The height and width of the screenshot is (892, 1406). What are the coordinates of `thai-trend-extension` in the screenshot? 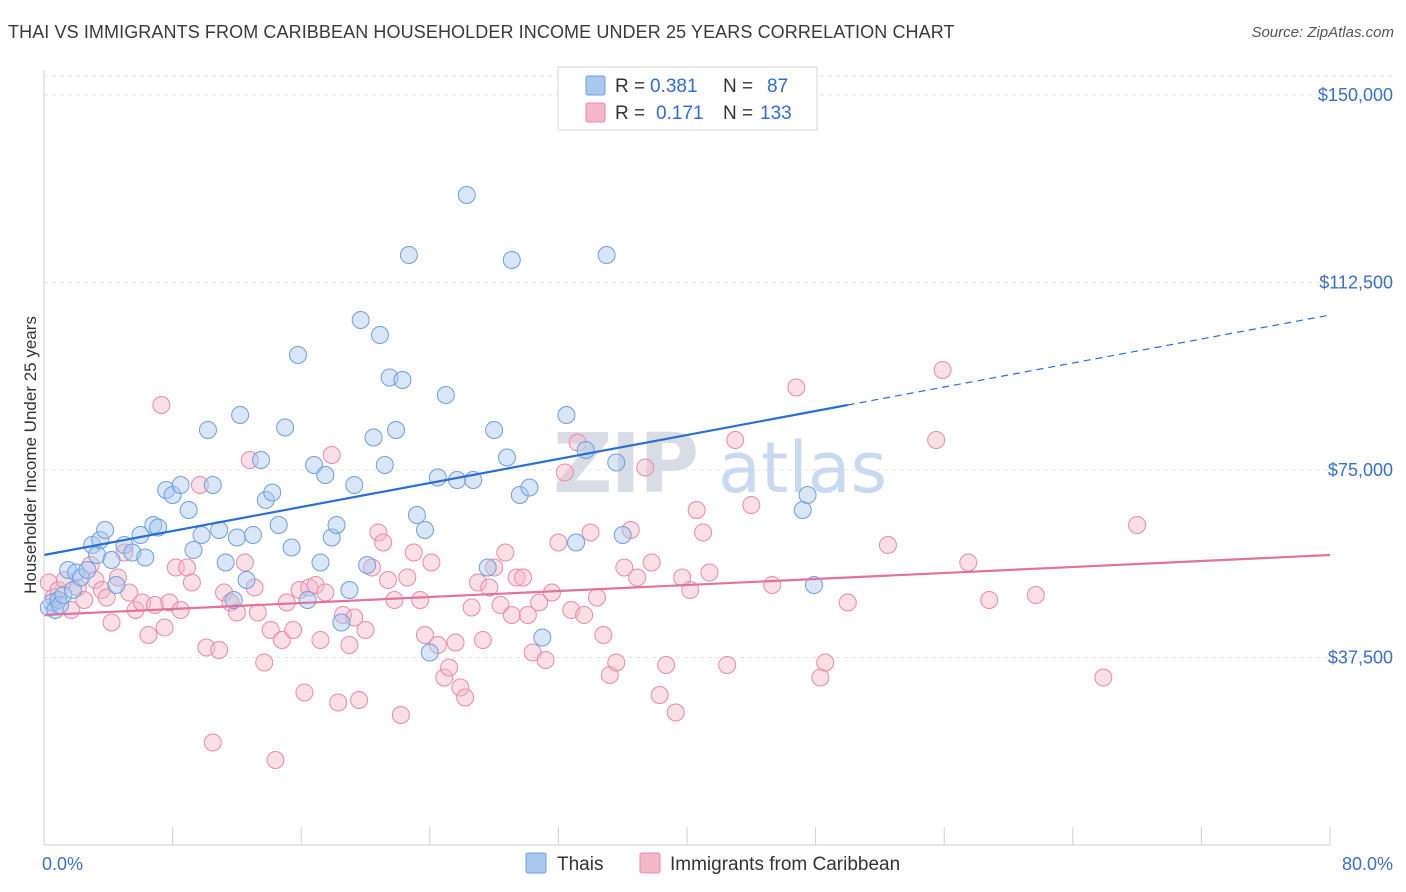 It's located at (1089, 360).